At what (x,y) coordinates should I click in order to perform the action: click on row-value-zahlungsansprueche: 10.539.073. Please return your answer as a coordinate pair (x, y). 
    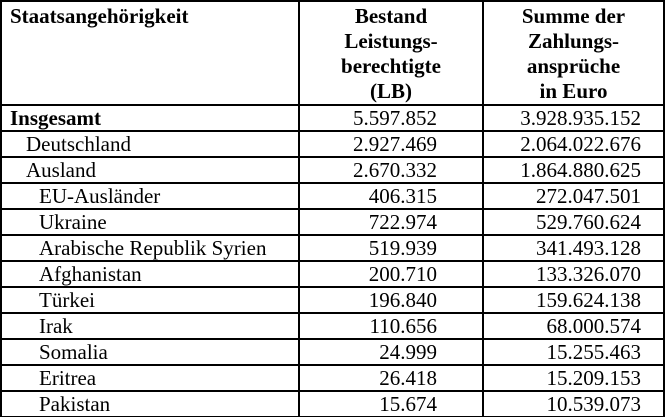
    Looking at the image, I should click on (573, 403).